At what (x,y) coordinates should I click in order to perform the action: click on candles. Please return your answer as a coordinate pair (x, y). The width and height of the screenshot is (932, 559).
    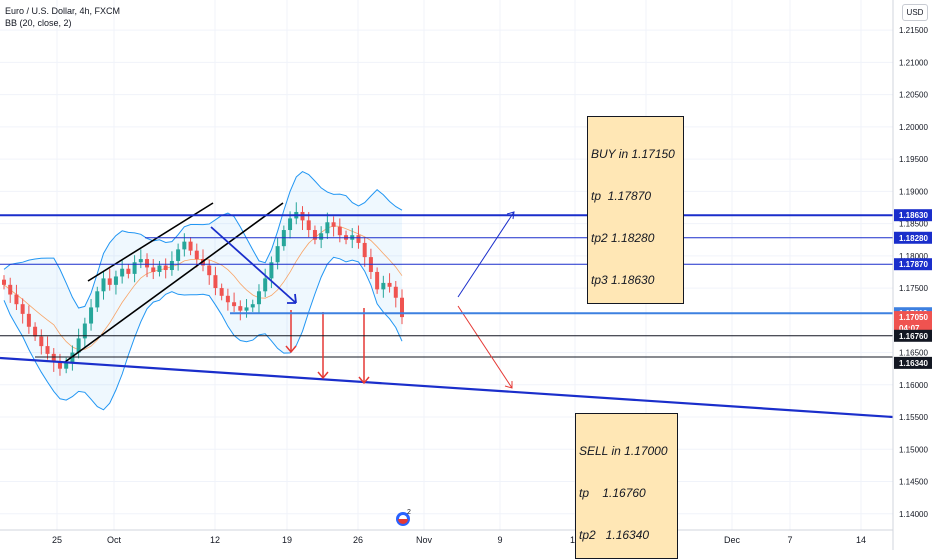
    Looking at the image, I should click on (203, 289).